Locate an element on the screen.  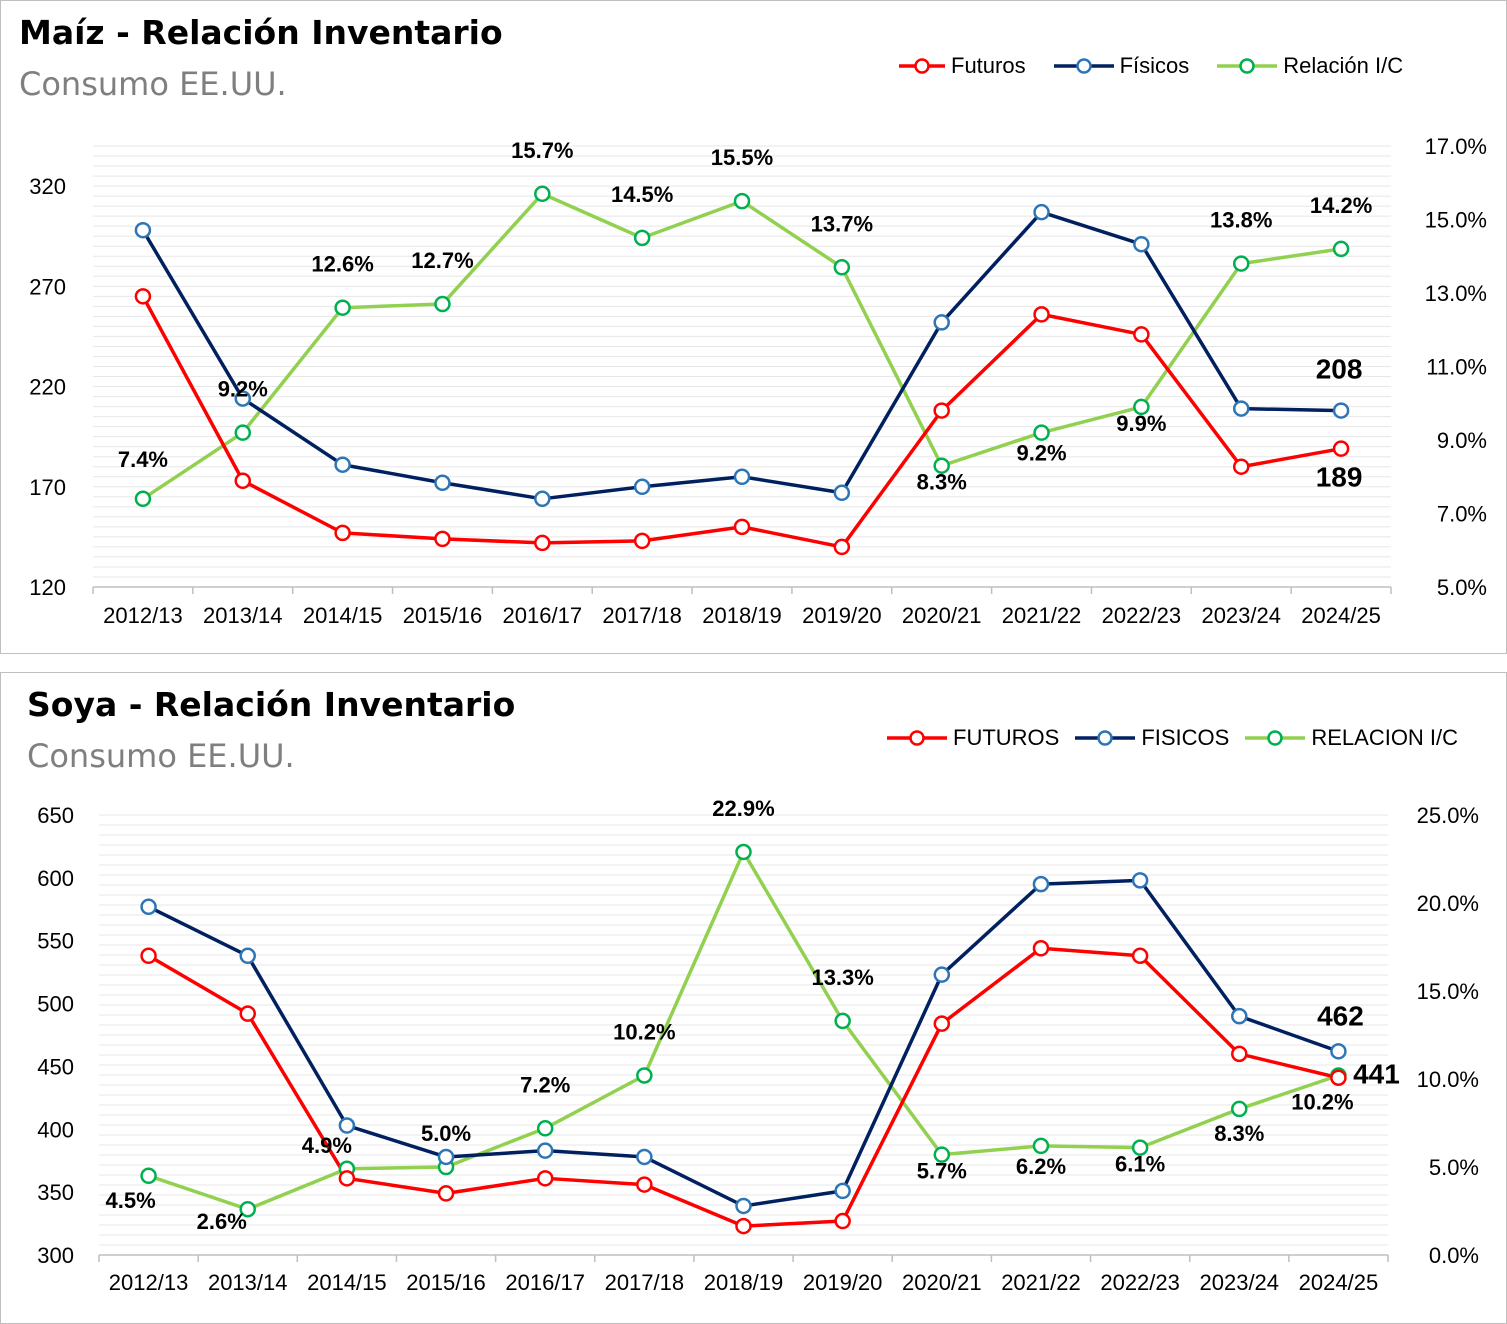
right-tick-label: 11.0% is located at coordinates (1456, 367).